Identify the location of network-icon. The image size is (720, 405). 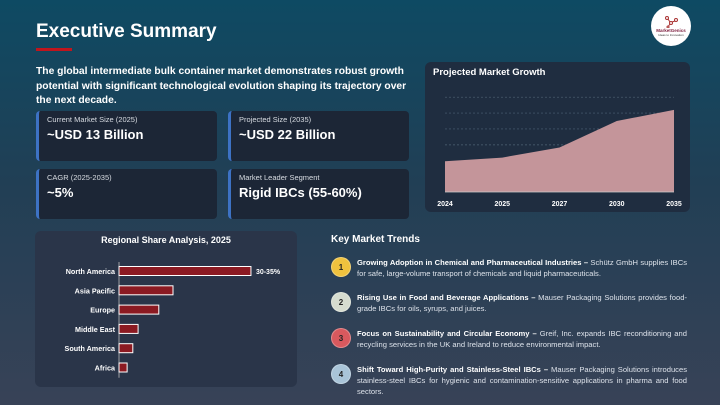
(671, 21).